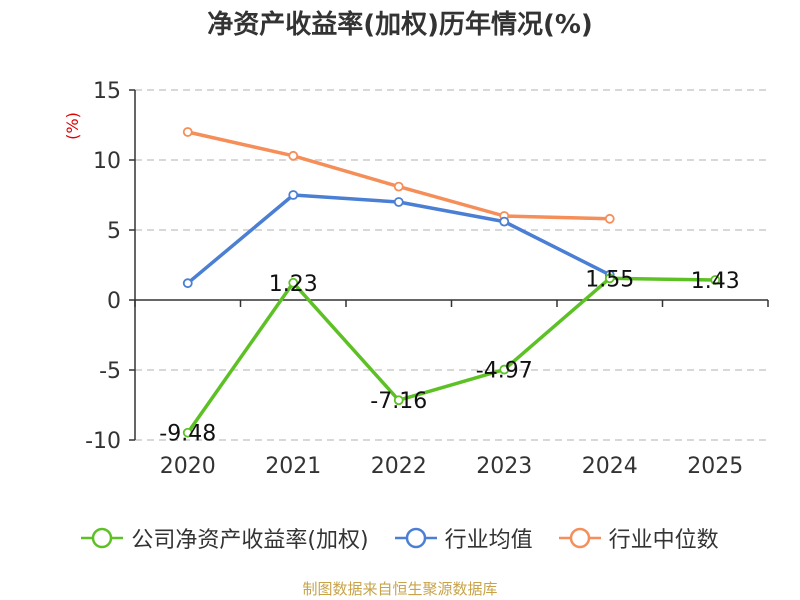  What do you see at coordinates (250, 540) in the screenshot?
I see `legend-label: 公司净资产收益率(加权)` at bounding box center [250, 540].